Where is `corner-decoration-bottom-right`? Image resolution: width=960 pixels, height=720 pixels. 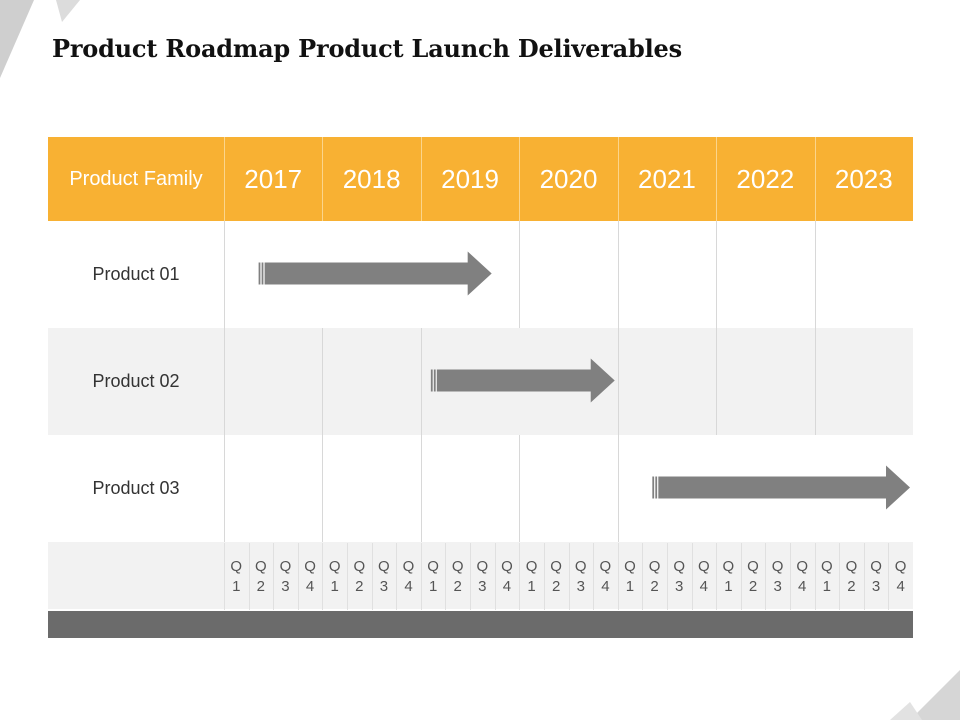 corner-decoration-bottom-right is located at coordinates (925, 695).